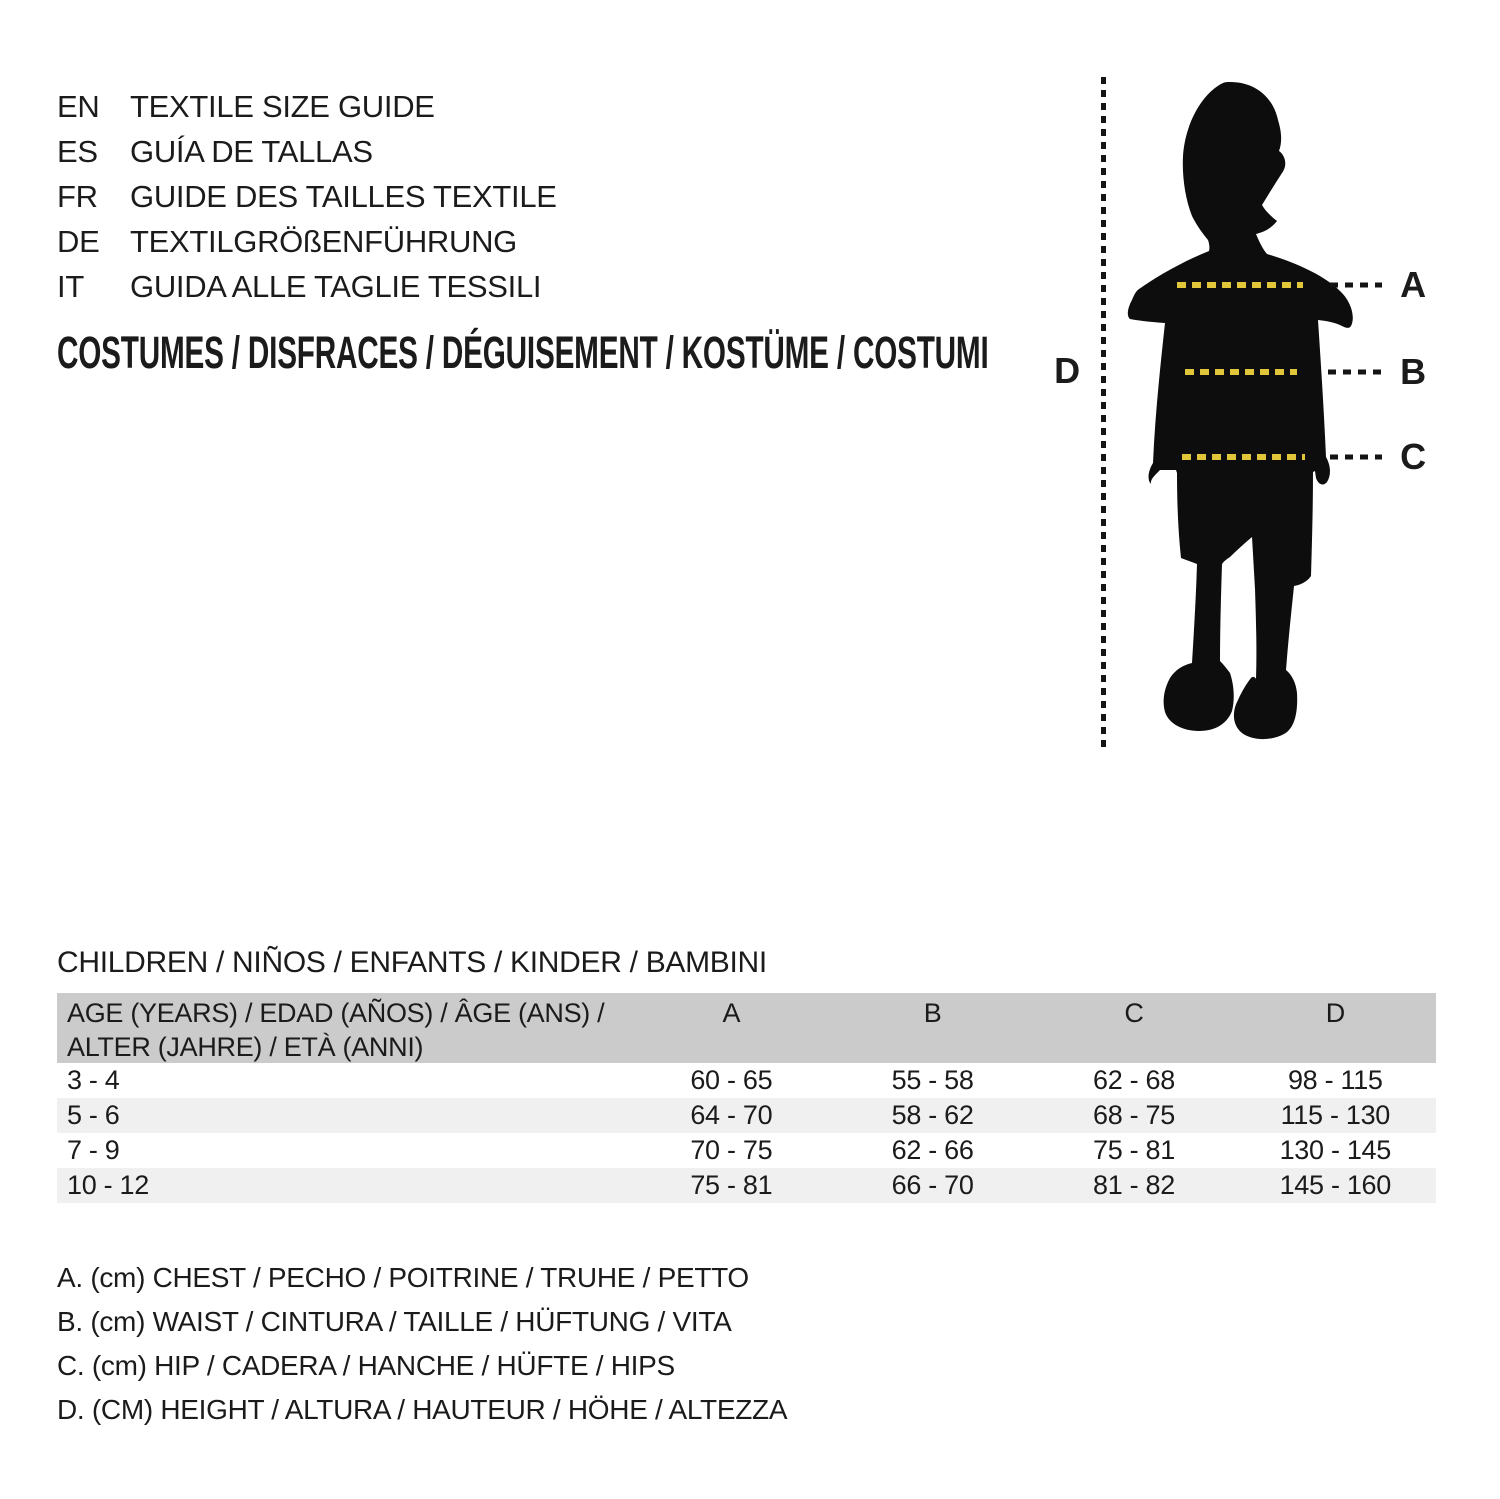  I want to click on child-silhouette-figure, so click(1254, 411).